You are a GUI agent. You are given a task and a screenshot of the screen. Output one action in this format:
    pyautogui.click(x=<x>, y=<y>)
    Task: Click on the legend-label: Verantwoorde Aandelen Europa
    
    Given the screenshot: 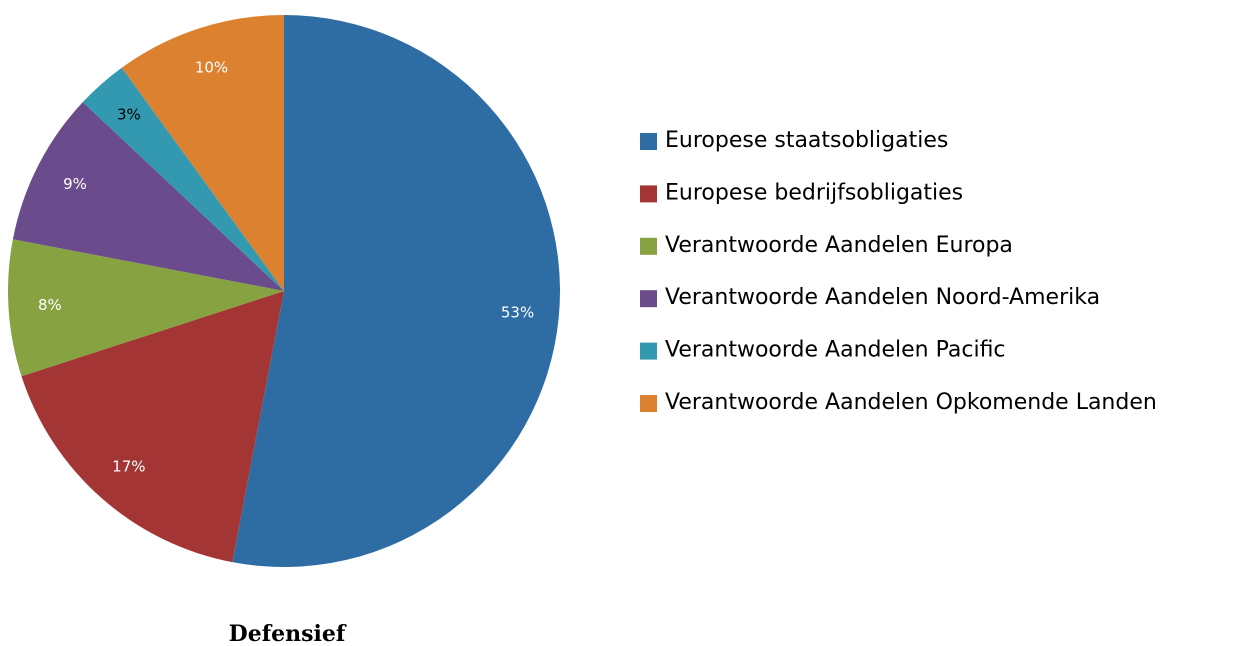 What is the action you would take?
    pyautogui.click(x=839, y=245)
    